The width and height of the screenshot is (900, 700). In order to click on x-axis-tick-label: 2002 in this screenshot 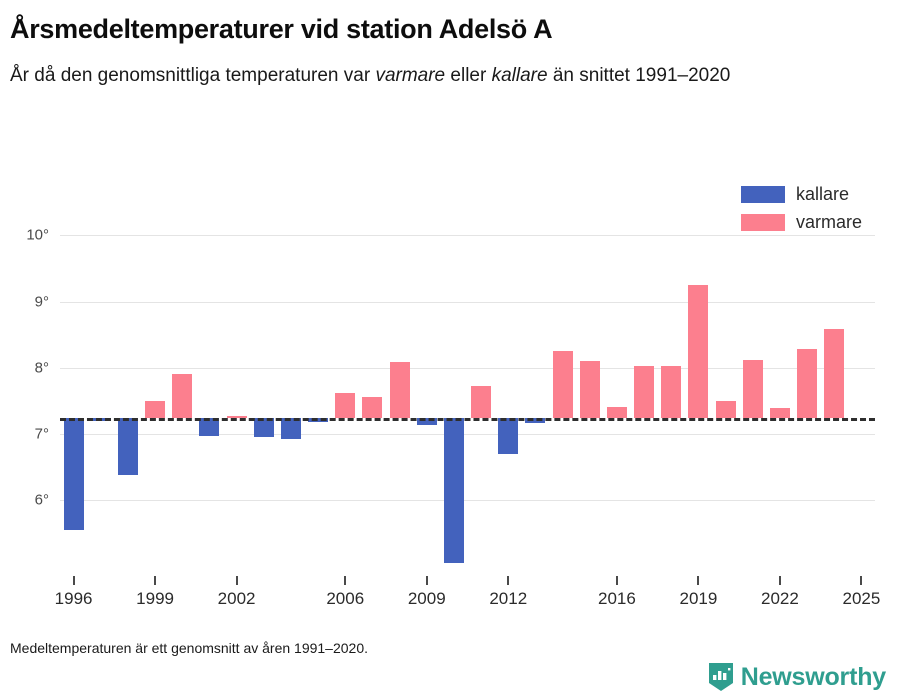, I will do `click(236, 598)`.